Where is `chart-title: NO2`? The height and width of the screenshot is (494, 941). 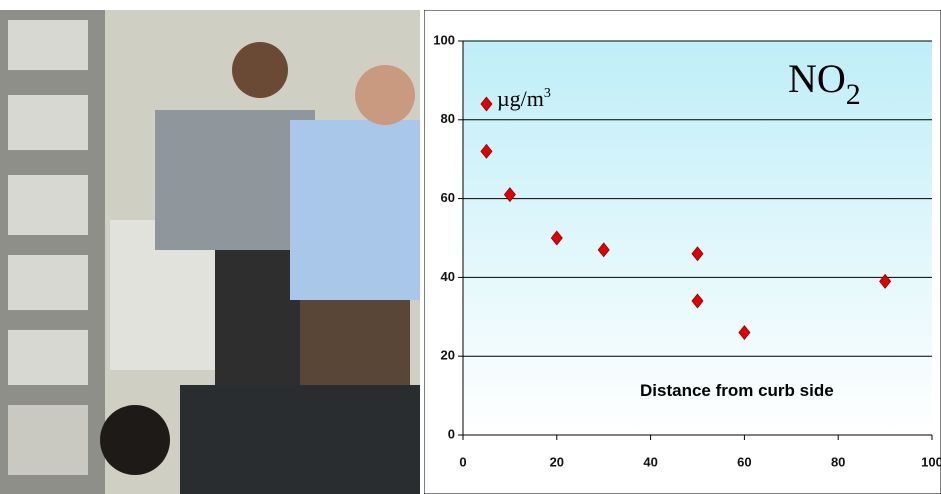 chart-title: NO2 is located at coordinates (824, 83).